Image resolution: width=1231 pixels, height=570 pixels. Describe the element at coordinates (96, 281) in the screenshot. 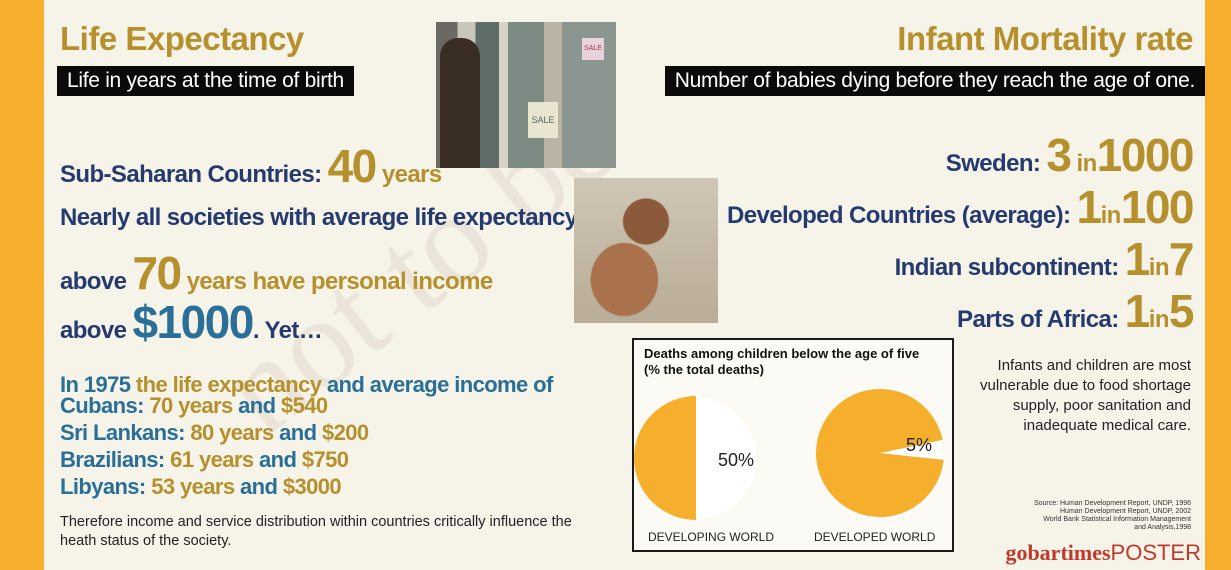

I see `above-text-1: above` at that location.